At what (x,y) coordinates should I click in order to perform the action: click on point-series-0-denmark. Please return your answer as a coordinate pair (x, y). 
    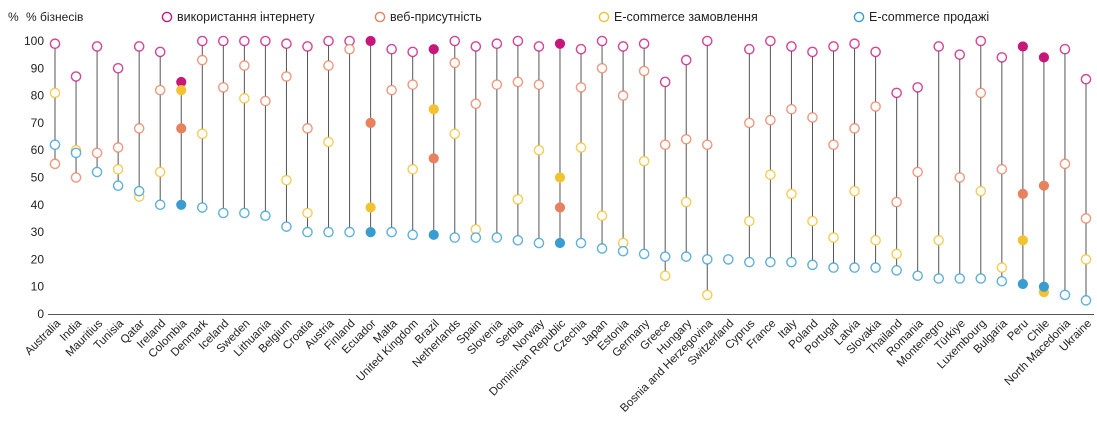
    Looking at the image, I should click on (202, 41).